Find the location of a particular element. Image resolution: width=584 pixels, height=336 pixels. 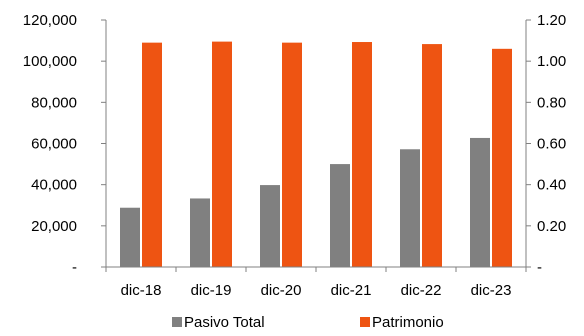

x-tick-label: dic-22 is located at coordinates (421, 290).